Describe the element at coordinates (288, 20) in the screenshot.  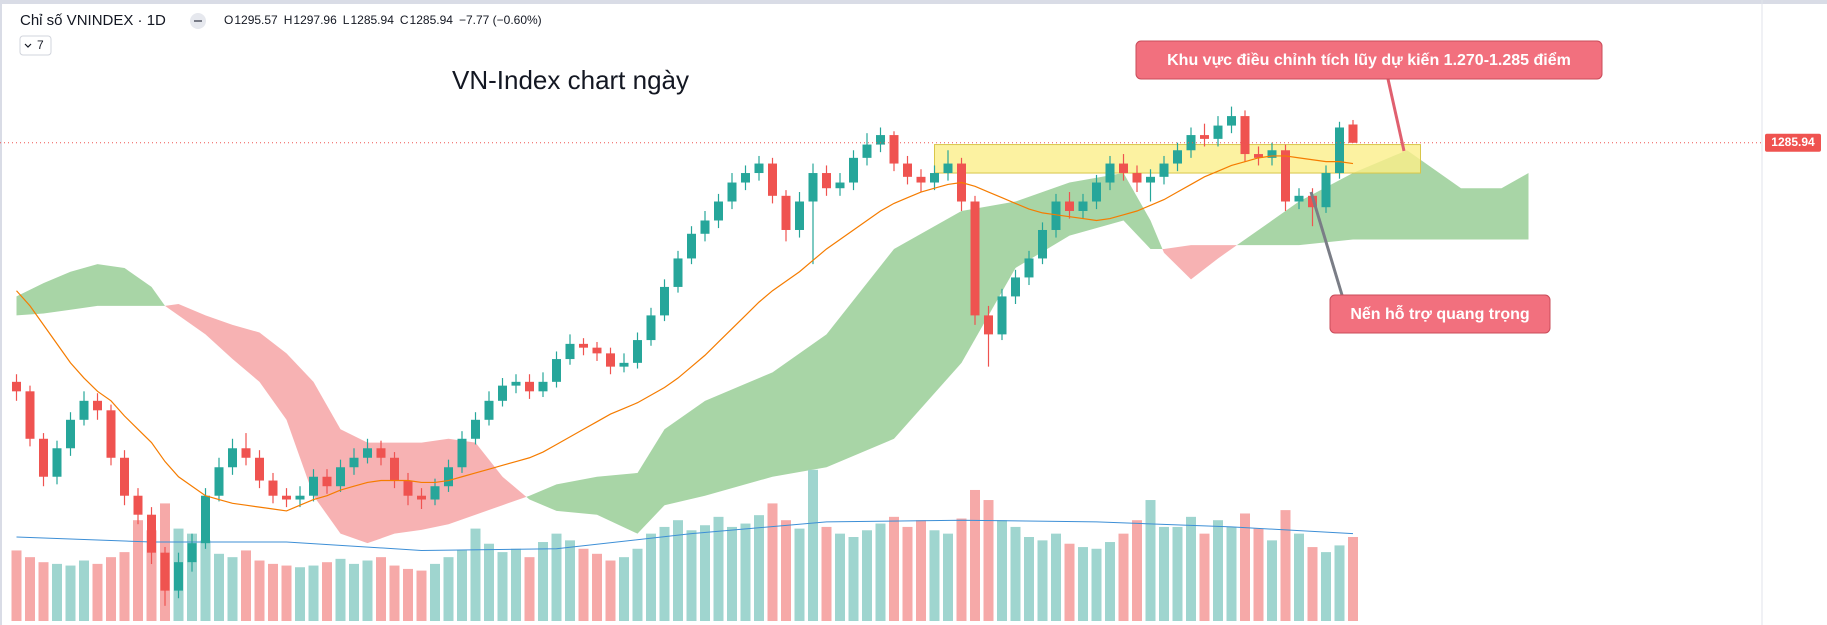
I see `ohlc-text: H` at that location.